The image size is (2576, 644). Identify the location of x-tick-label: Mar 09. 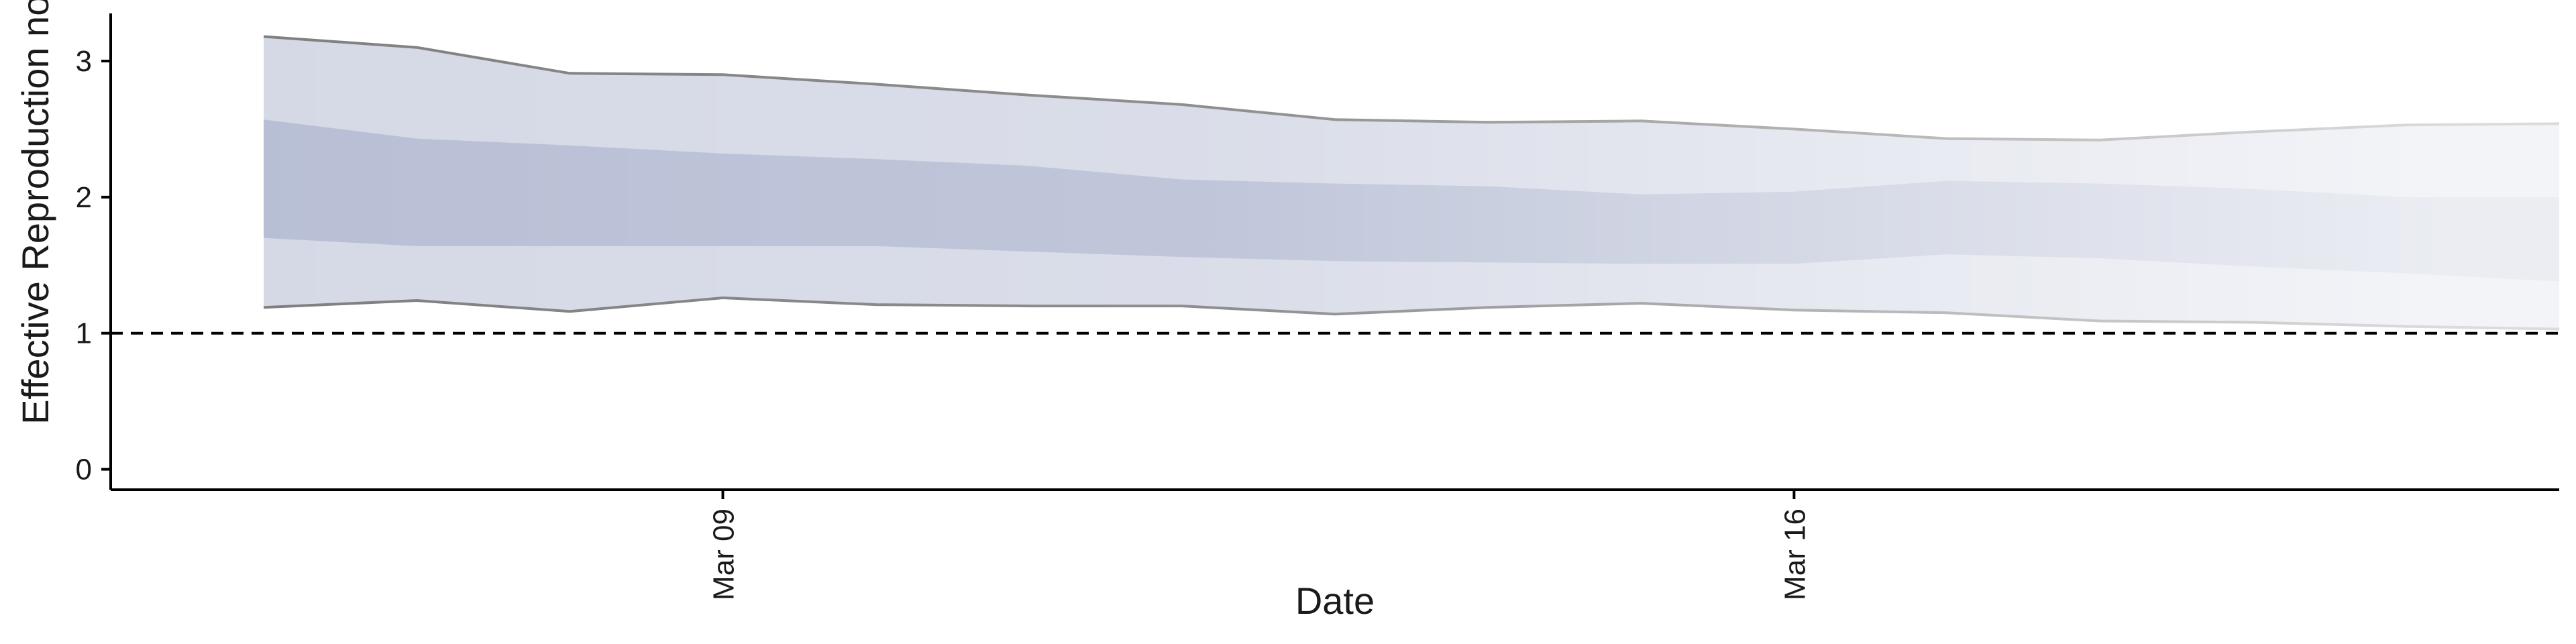
(724, 554).